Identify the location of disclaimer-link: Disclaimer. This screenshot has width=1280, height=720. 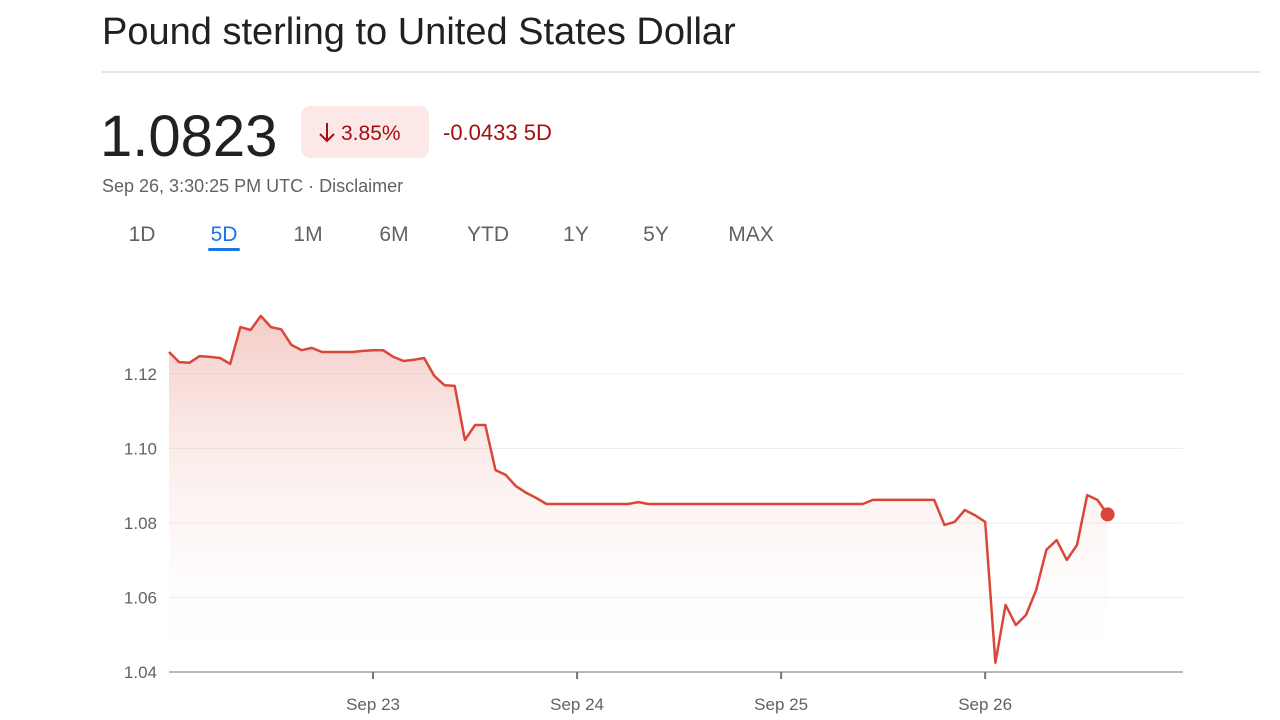
(361, 186).